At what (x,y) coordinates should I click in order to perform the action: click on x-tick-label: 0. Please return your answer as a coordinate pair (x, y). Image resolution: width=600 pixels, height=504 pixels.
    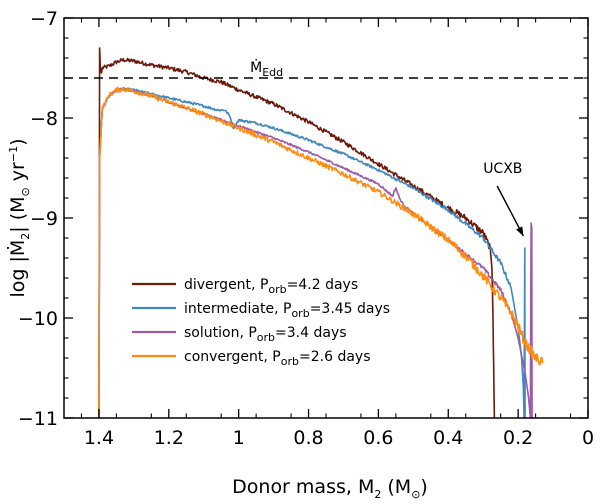
    Looking at the image, I should click on (588, 438).